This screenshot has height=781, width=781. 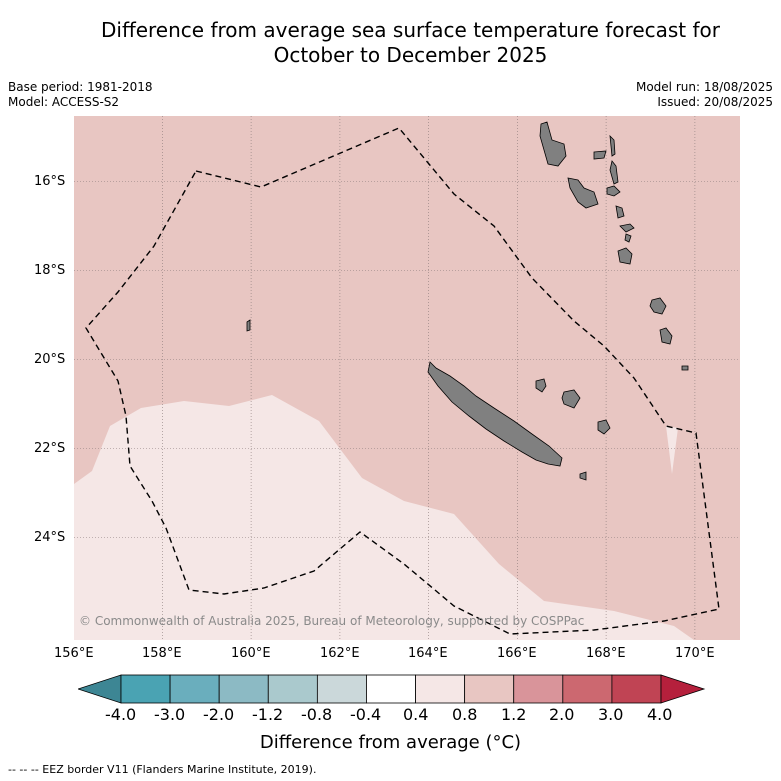 I want to click on colorbar-label-4-0: 4.0, so click(x=660, y=714).